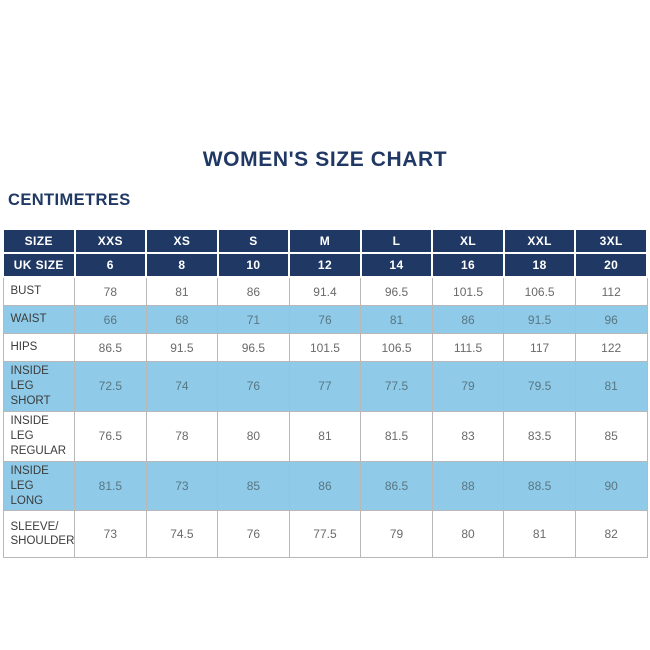 The width and height of the screenshot is (650, 650). I want to click on row-label: WAIST, so click(39, 319).